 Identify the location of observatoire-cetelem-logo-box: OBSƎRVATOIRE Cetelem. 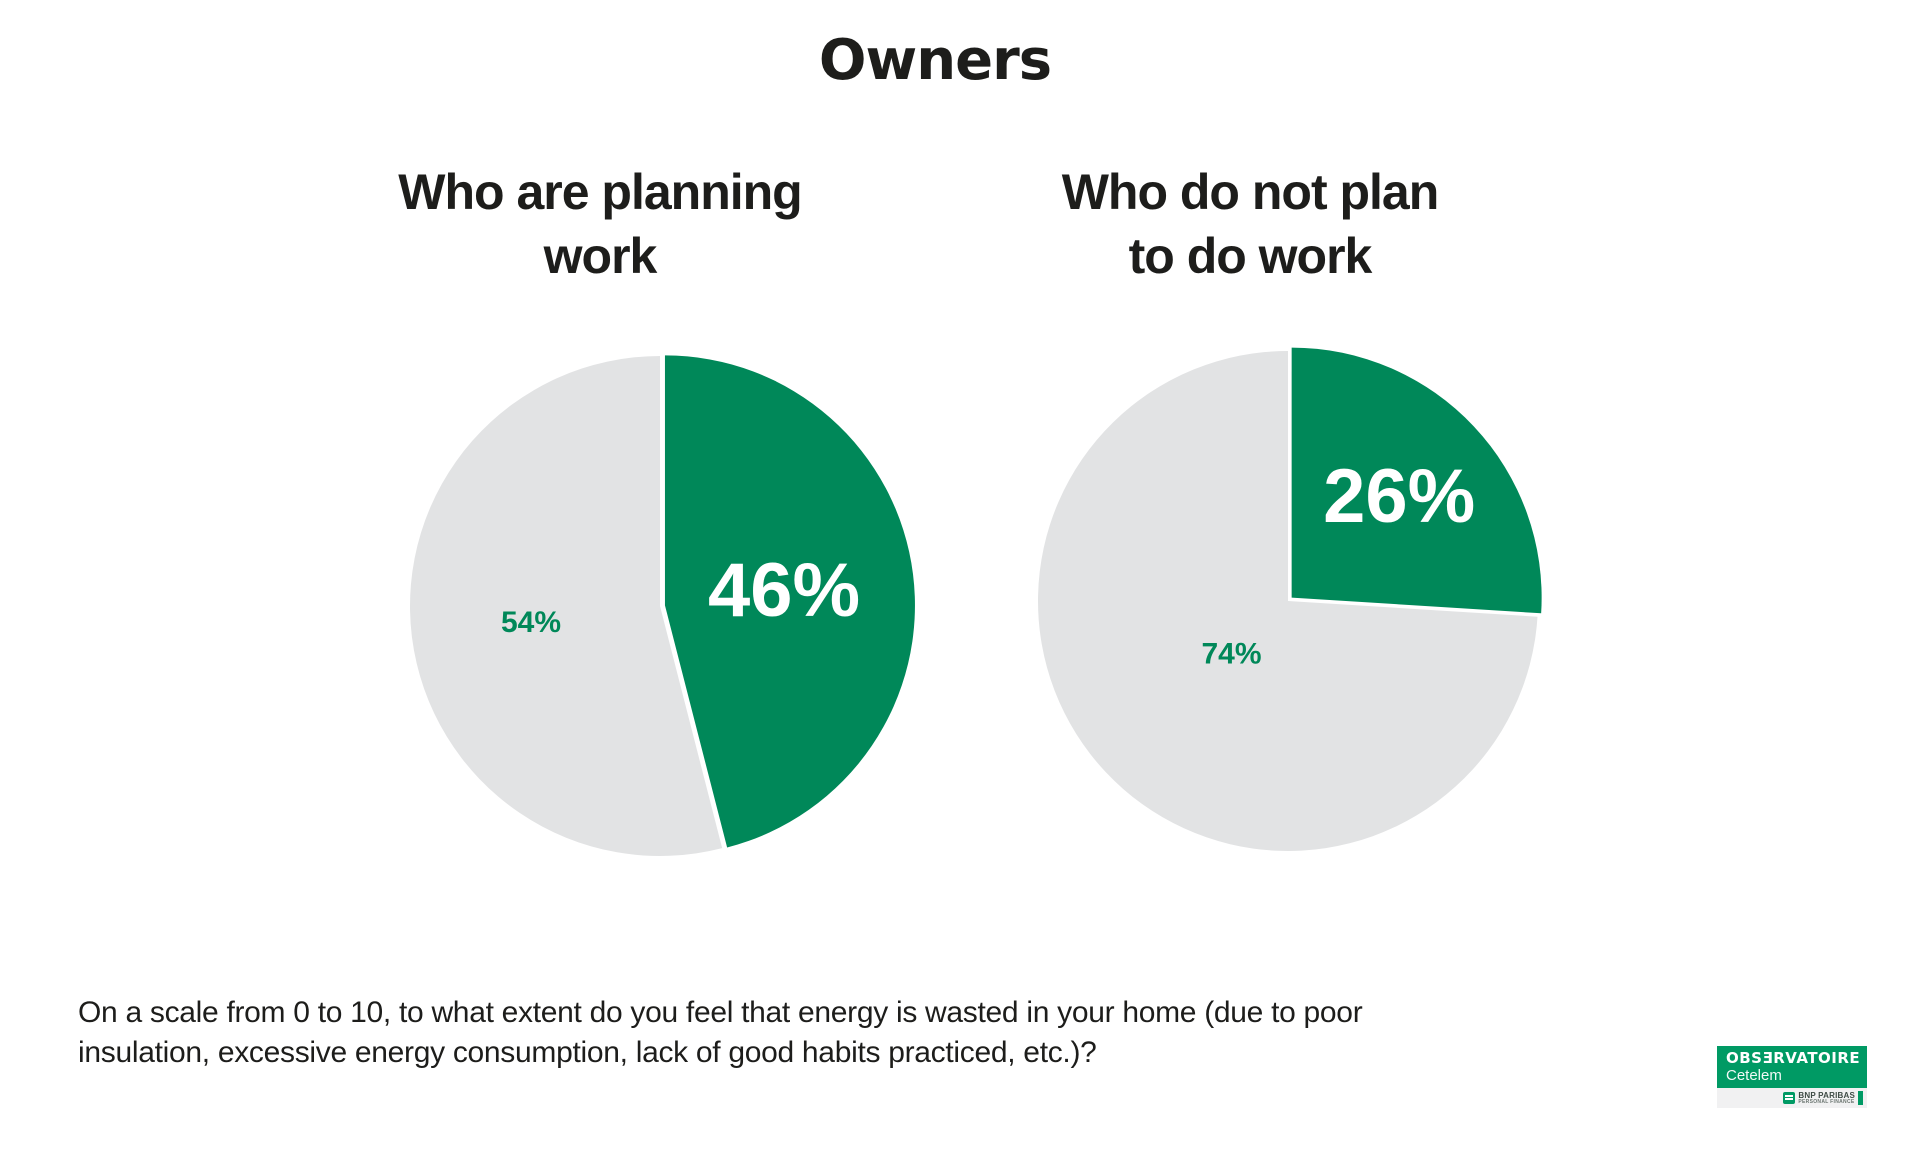
(1792, 1067).